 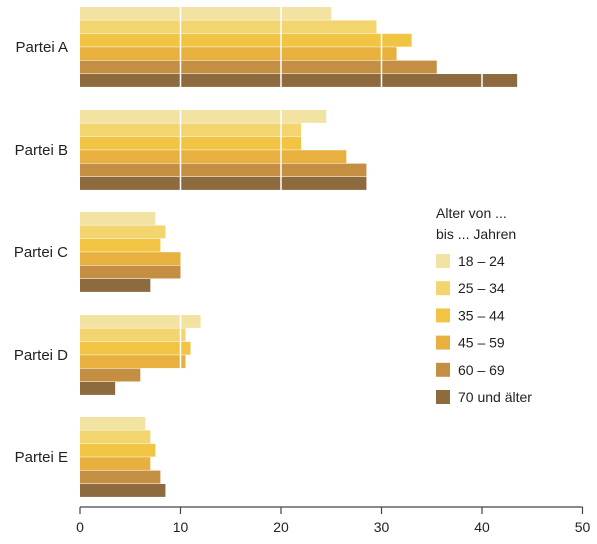 What do you see at coordinates (123, 490) in the screenshot?
I see `bar-partei-e-70-und-lter` at bounding box center [123, 490].